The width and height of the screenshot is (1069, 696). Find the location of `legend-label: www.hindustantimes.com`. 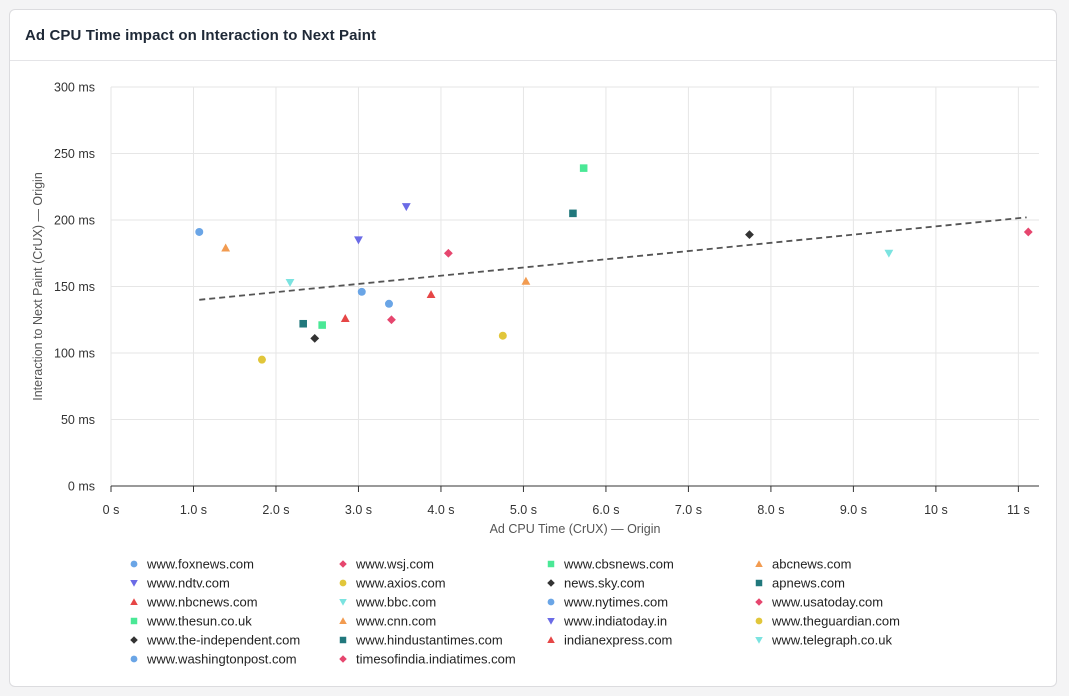

legend-label: www.hindustantimes.com is located at coordinates (429, 640).